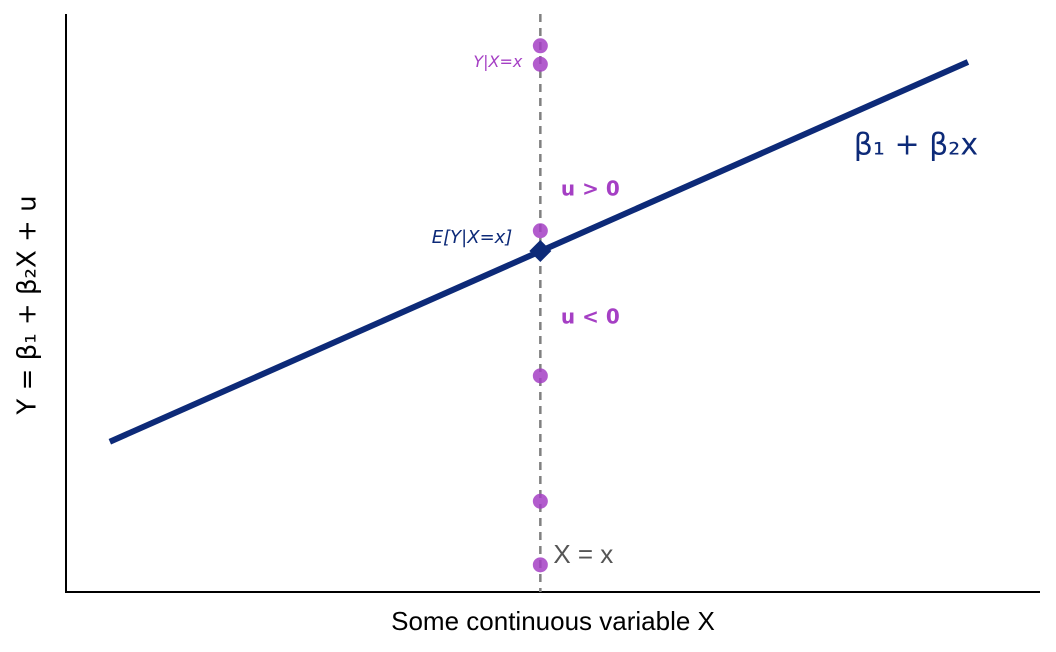 This screenshot has height=652, width=1056. Describe the element at coordinates (590, 189) in the screenshot. I see `annotation: u > 0` at that location.